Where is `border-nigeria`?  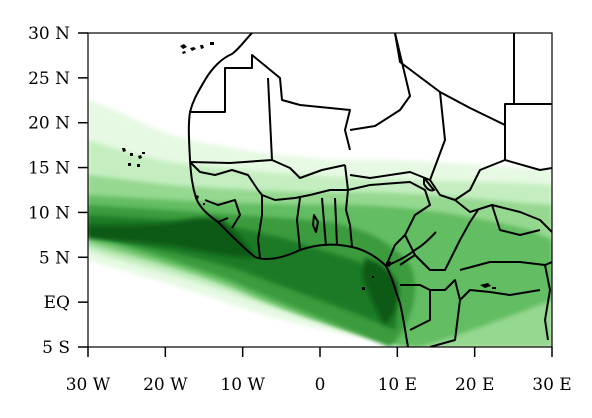
border-nigeria is located at coordinates (387, 215).